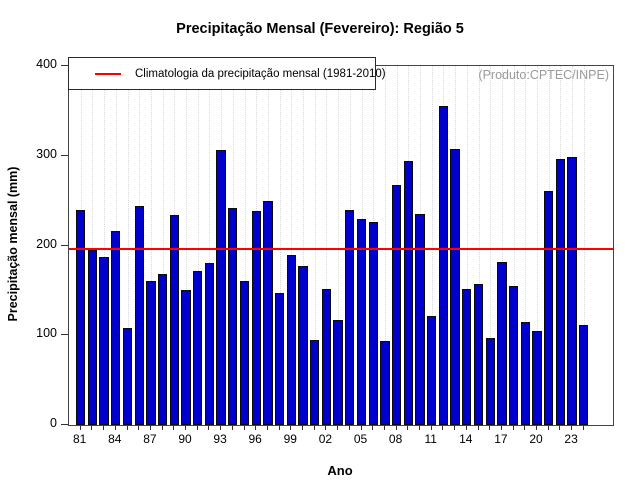  I want to click on x-tick-label: 17, so click(501, 439).